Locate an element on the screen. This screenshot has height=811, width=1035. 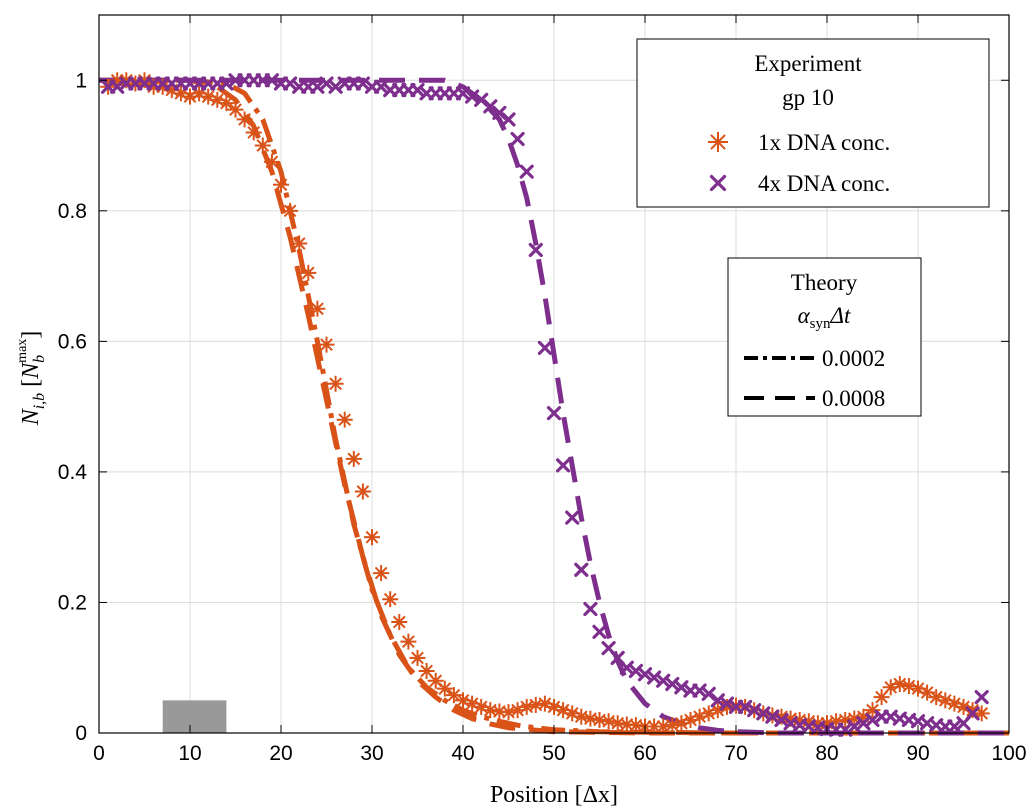
x-tick-label-10: 100 is located at coordinates (1008, 753).